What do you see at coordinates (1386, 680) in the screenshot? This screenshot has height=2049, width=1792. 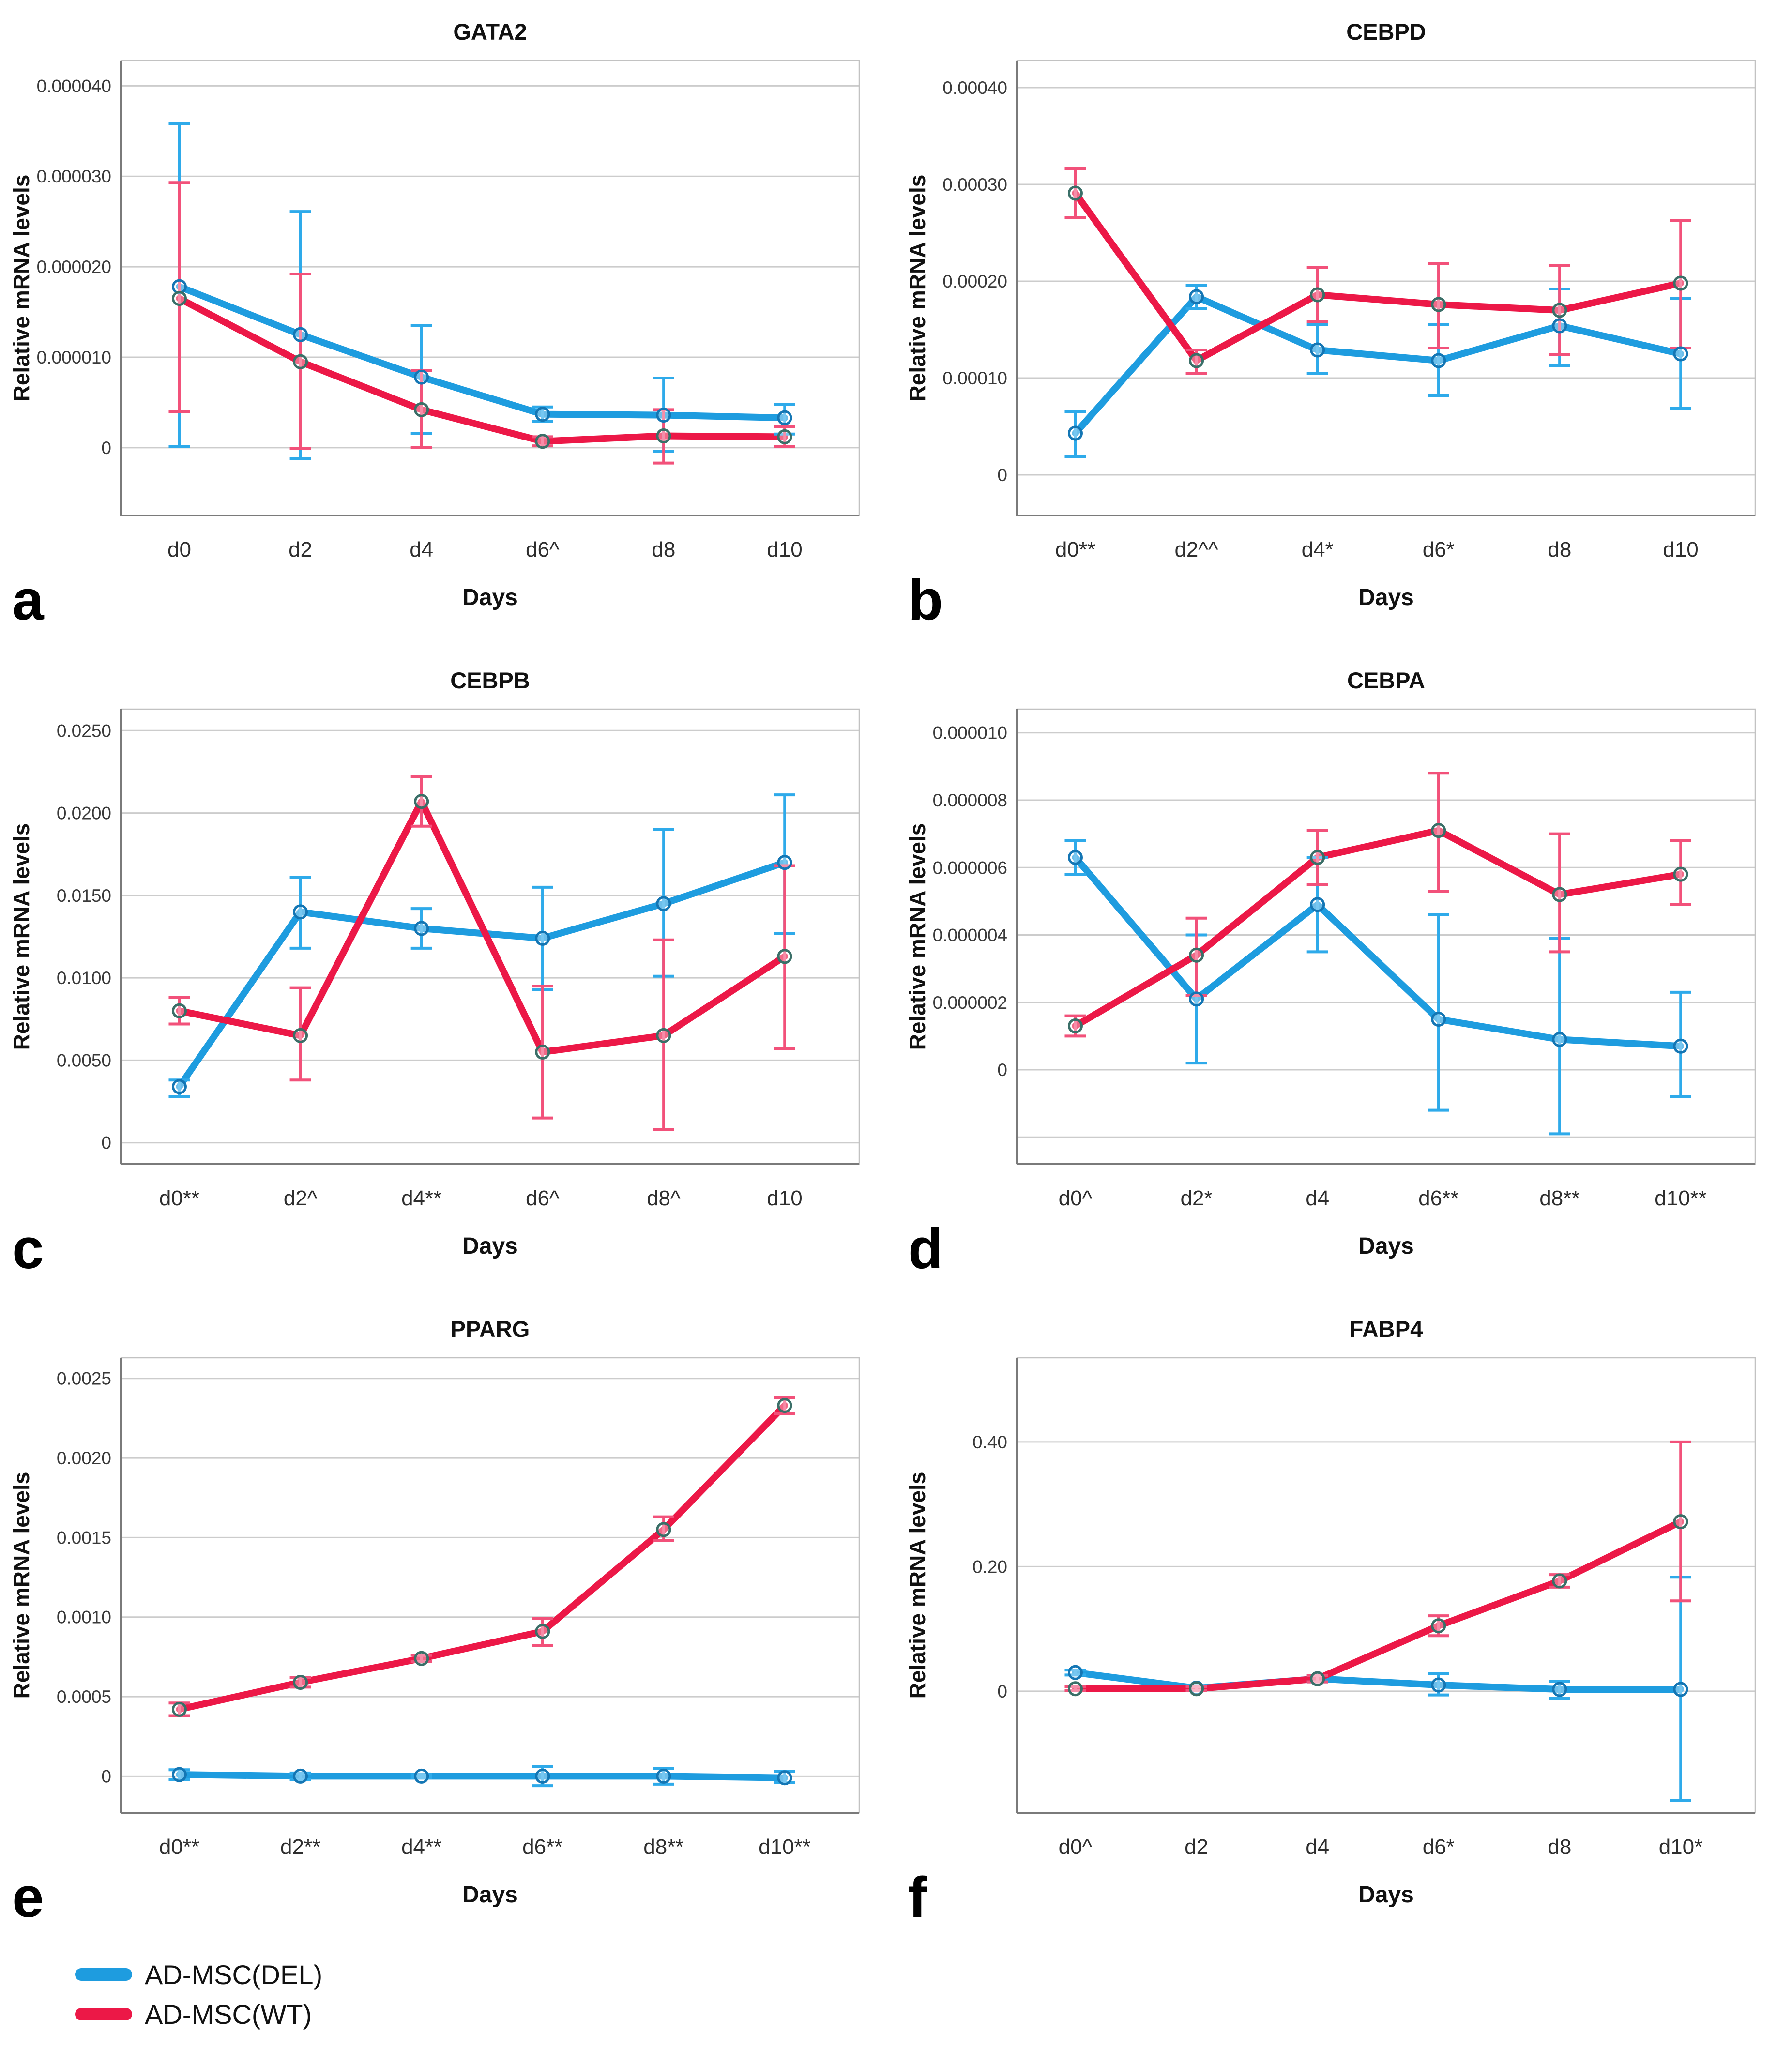 I see `chart-title: CEBPA` at bounding box center [1386, 680].